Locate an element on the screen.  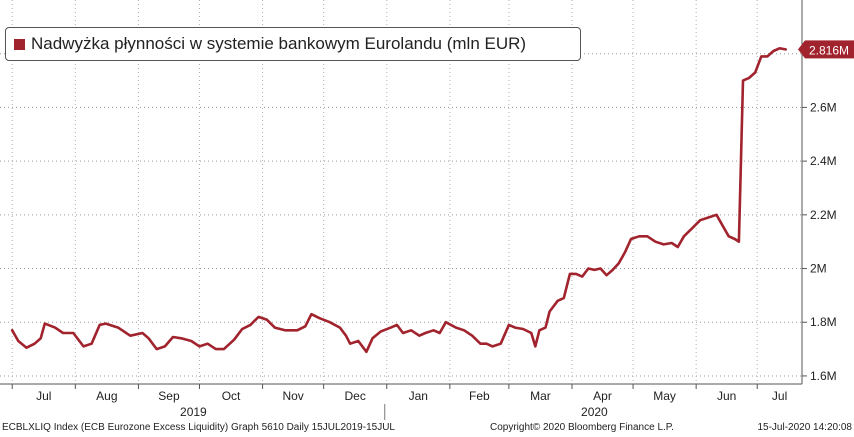
last-value-pointer is located at coordinates (801, 49).